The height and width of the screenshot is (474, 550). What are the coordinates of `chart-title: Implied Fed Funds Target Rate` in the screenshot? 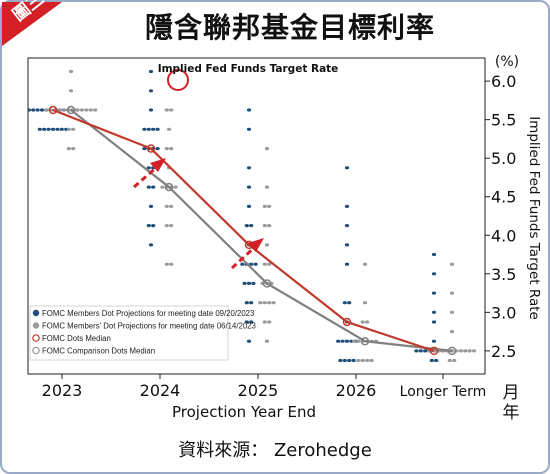 It's located at (248, 69).